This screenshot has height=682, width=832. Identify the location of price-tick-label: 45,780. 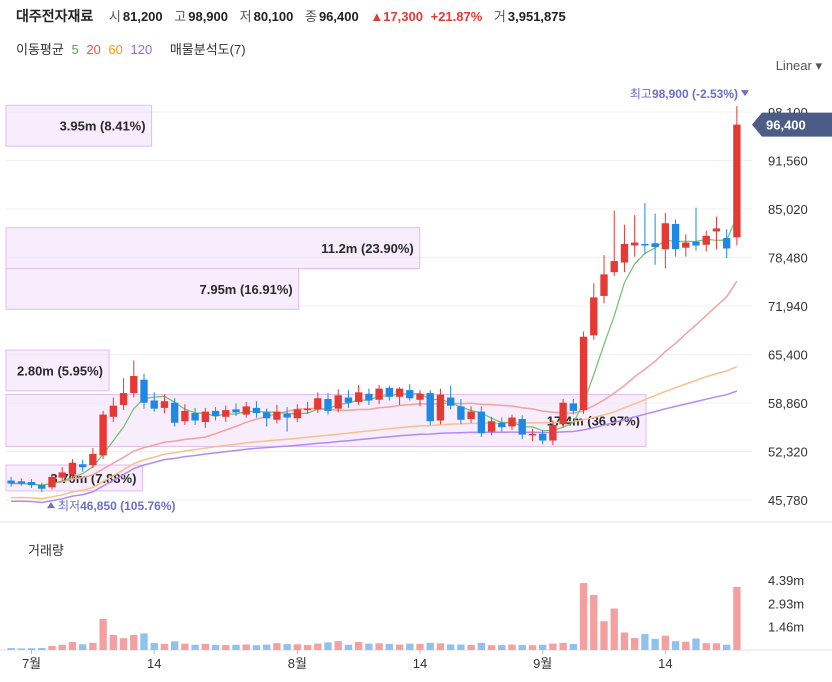
(788, 500).